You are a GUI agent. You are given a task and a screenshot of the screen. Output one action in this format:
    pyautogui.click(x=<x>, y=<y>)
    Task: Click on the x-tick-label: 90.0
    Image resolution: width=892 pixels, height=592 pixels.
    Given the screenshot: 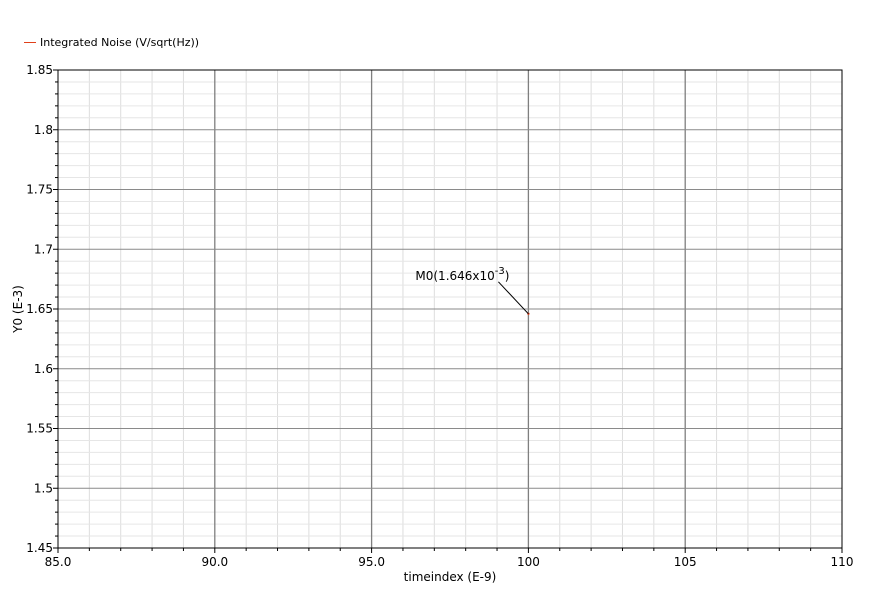 What is the action you would take?
    pyautogui.click(x=214, y=562)
    